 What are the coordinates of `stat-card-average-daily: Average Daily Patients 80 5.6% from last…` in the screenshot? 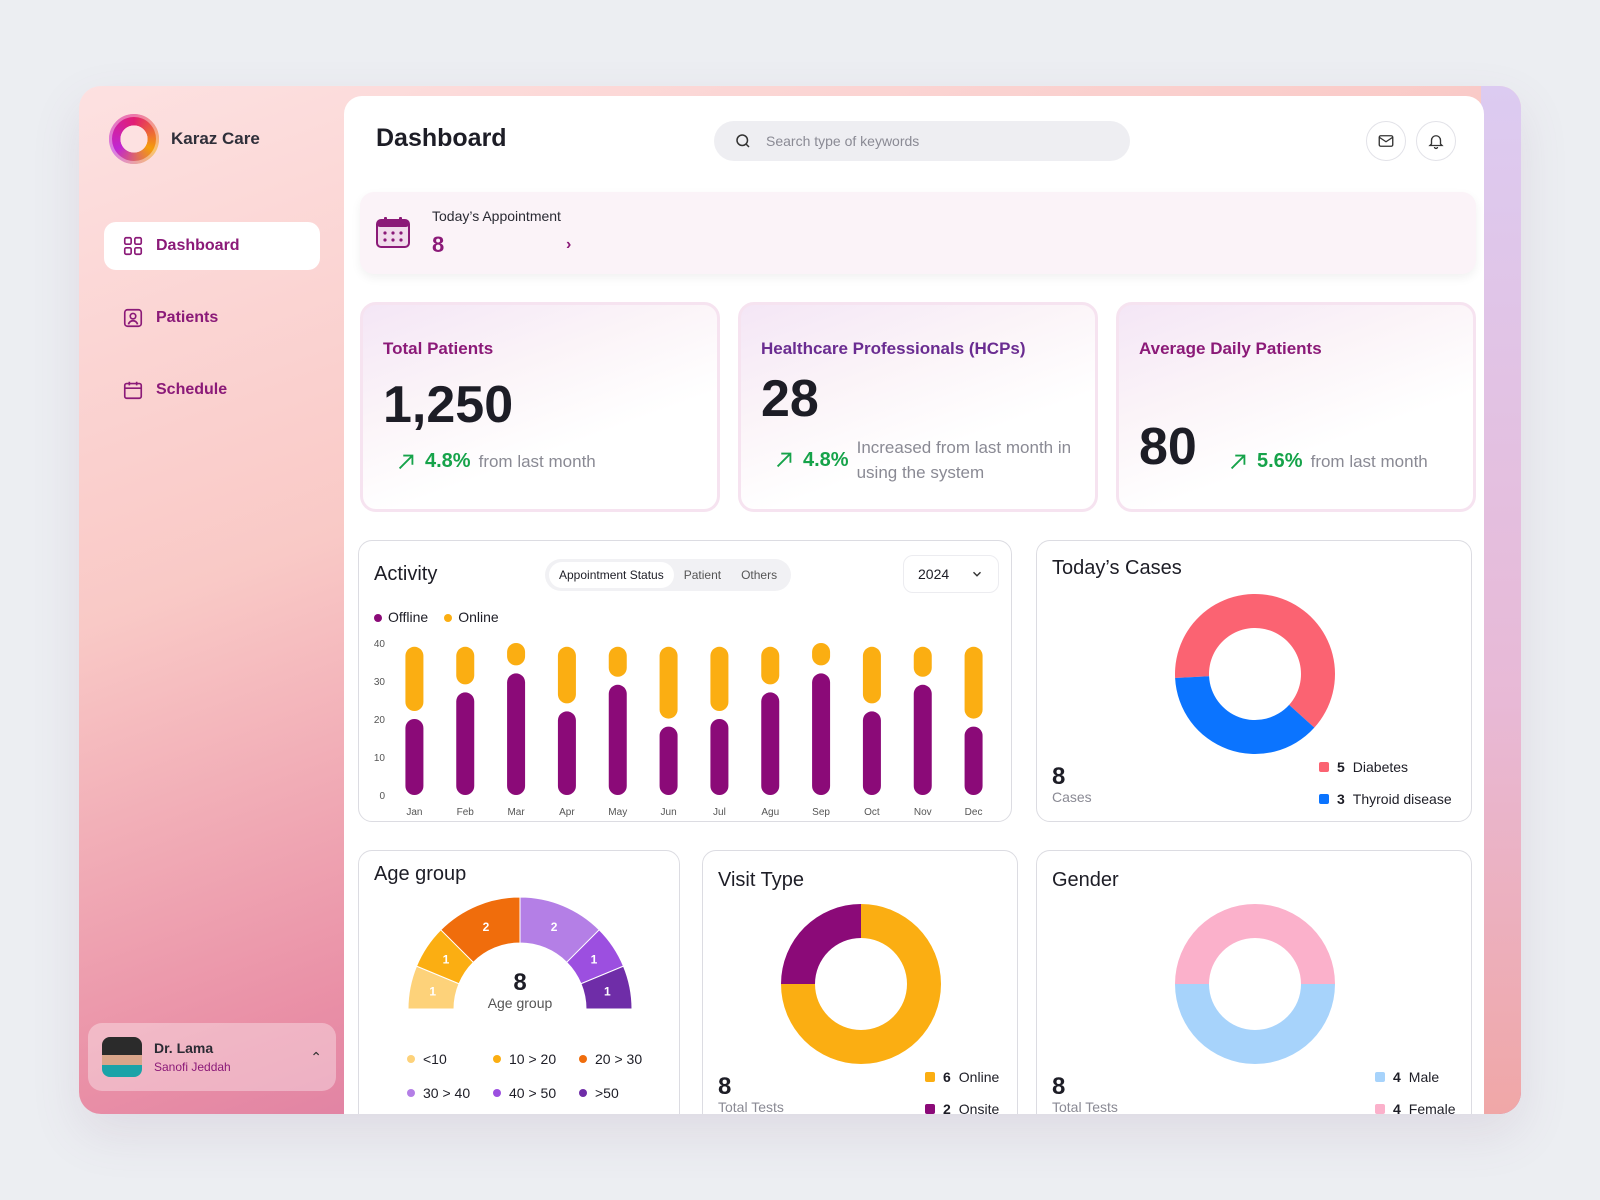 It's located at (1296, 407).